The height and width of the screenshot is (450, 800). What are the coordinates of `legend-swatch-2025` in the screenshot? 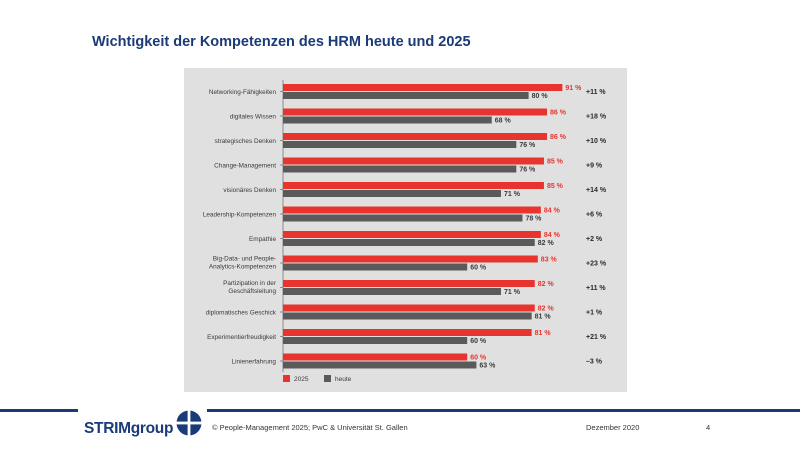 It's located at (286, 378).